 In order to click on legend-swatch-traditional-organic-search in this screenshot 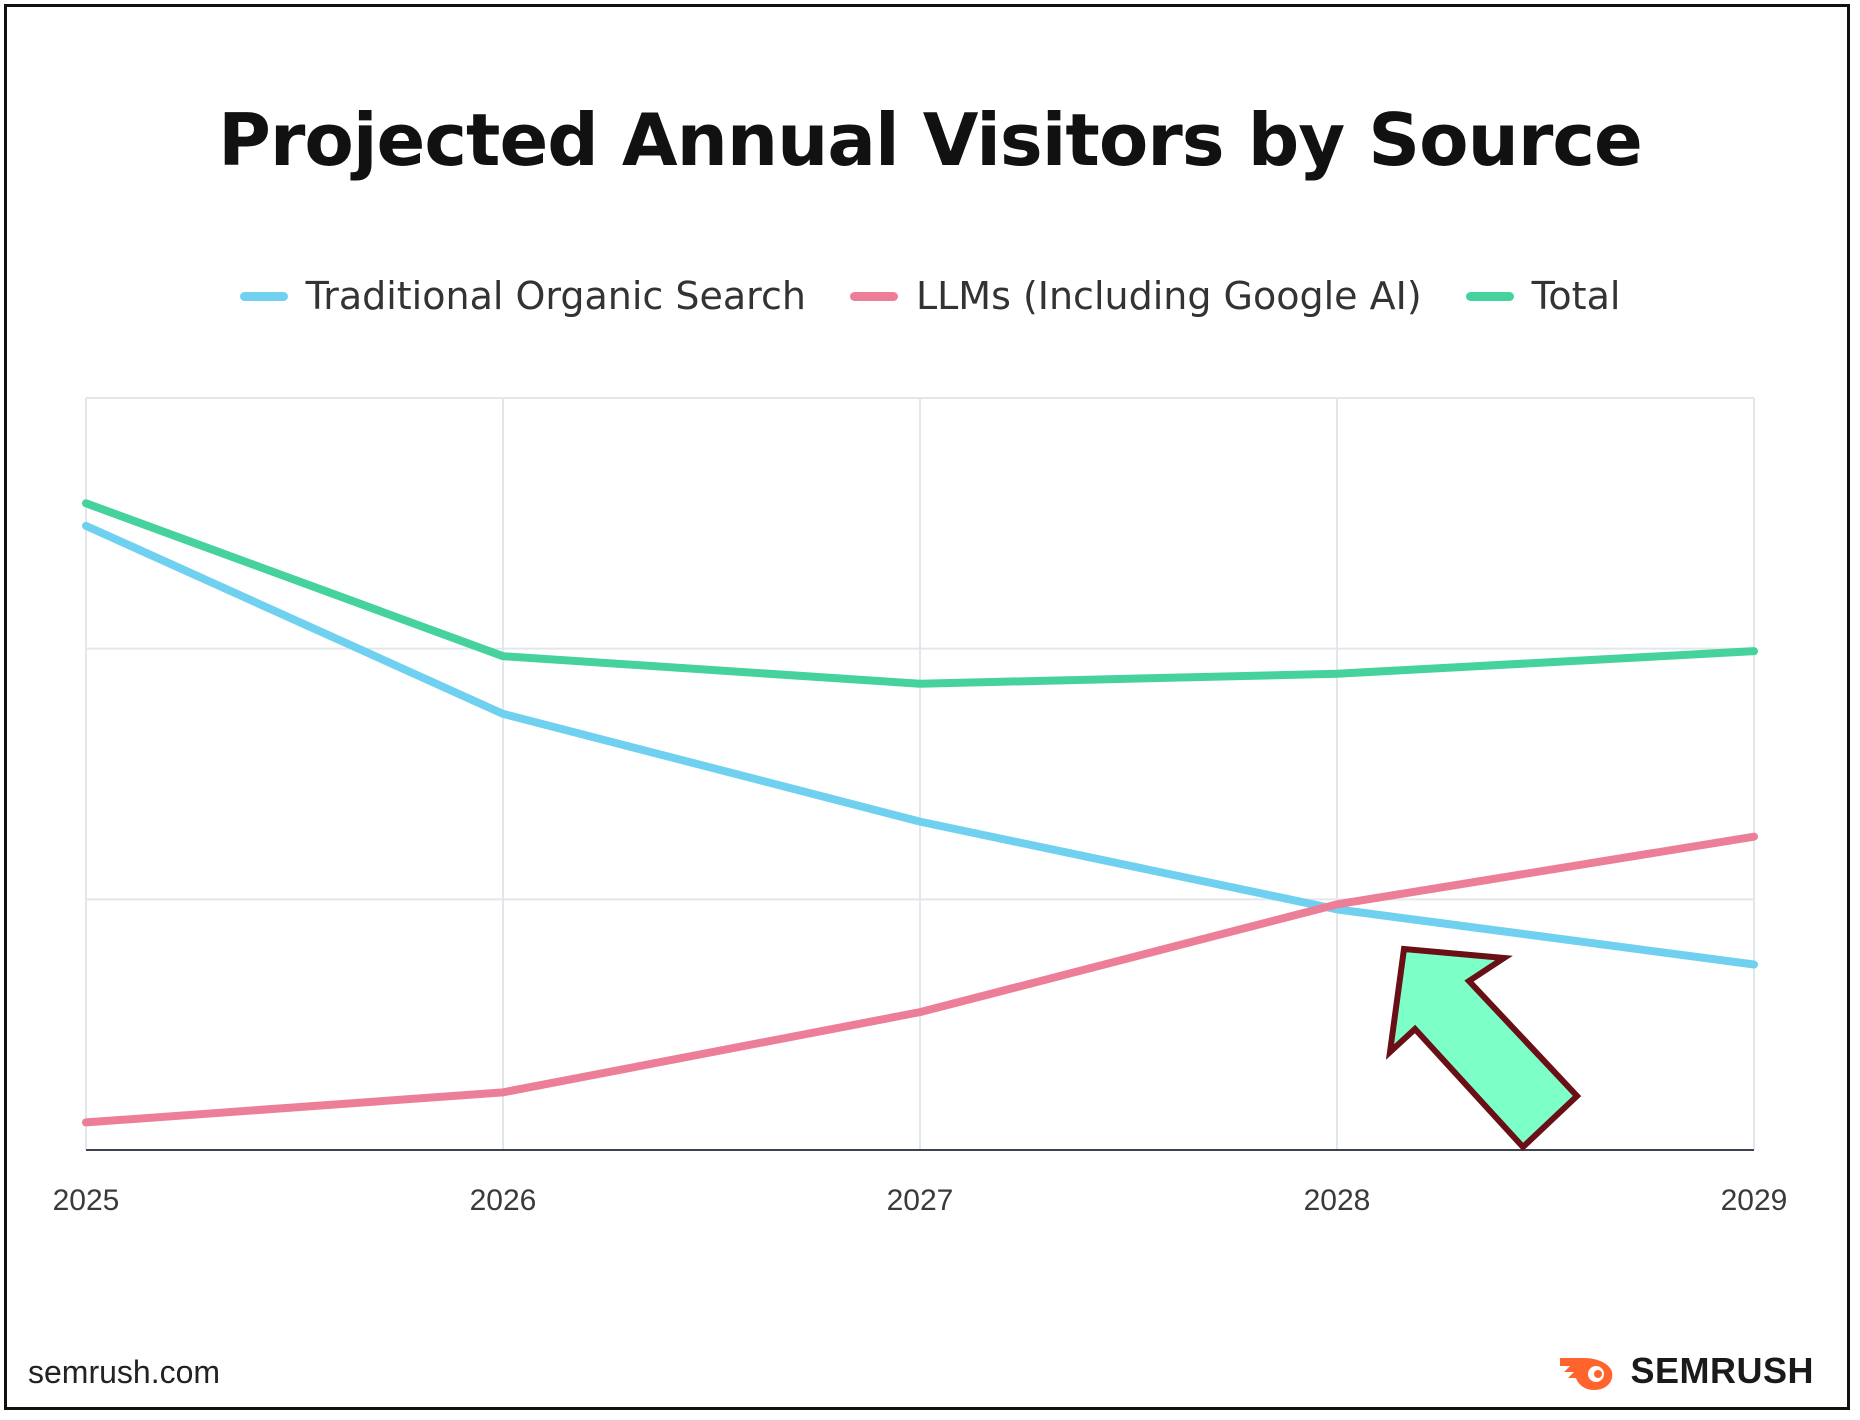, I will do `click(263, 296)`.